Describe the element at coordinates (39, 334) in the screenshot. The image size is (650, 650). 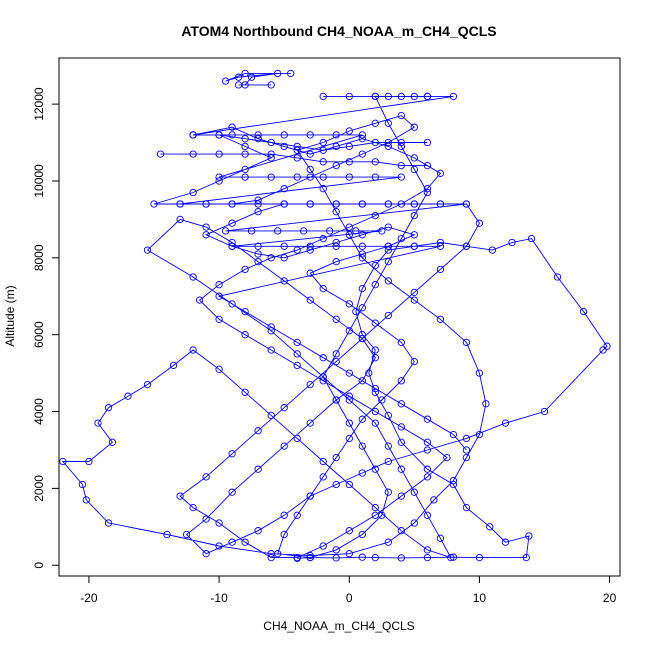
I see `y-tick-label: 6000` at that location.